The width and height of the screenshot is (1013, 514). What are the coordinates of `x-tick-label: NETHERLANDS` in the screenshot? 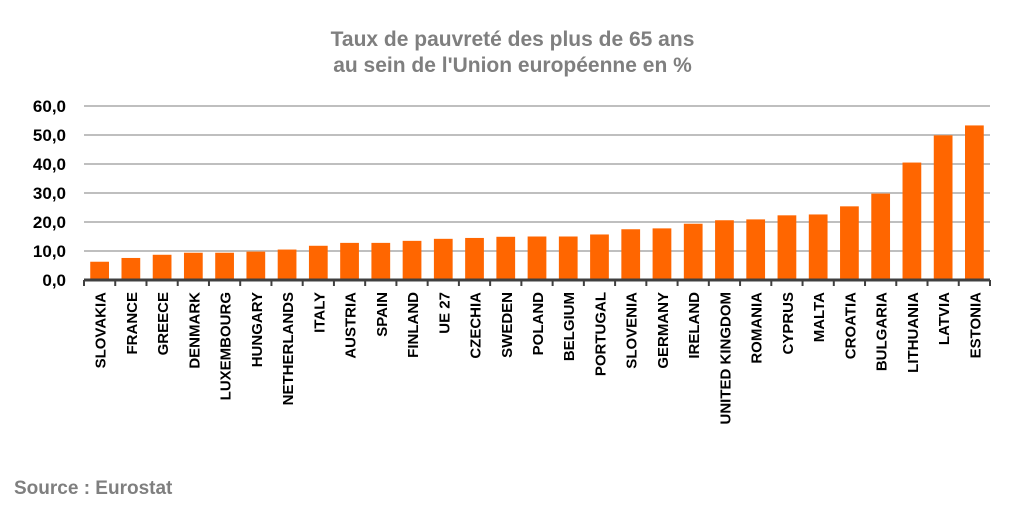 It's located at (288, 348).